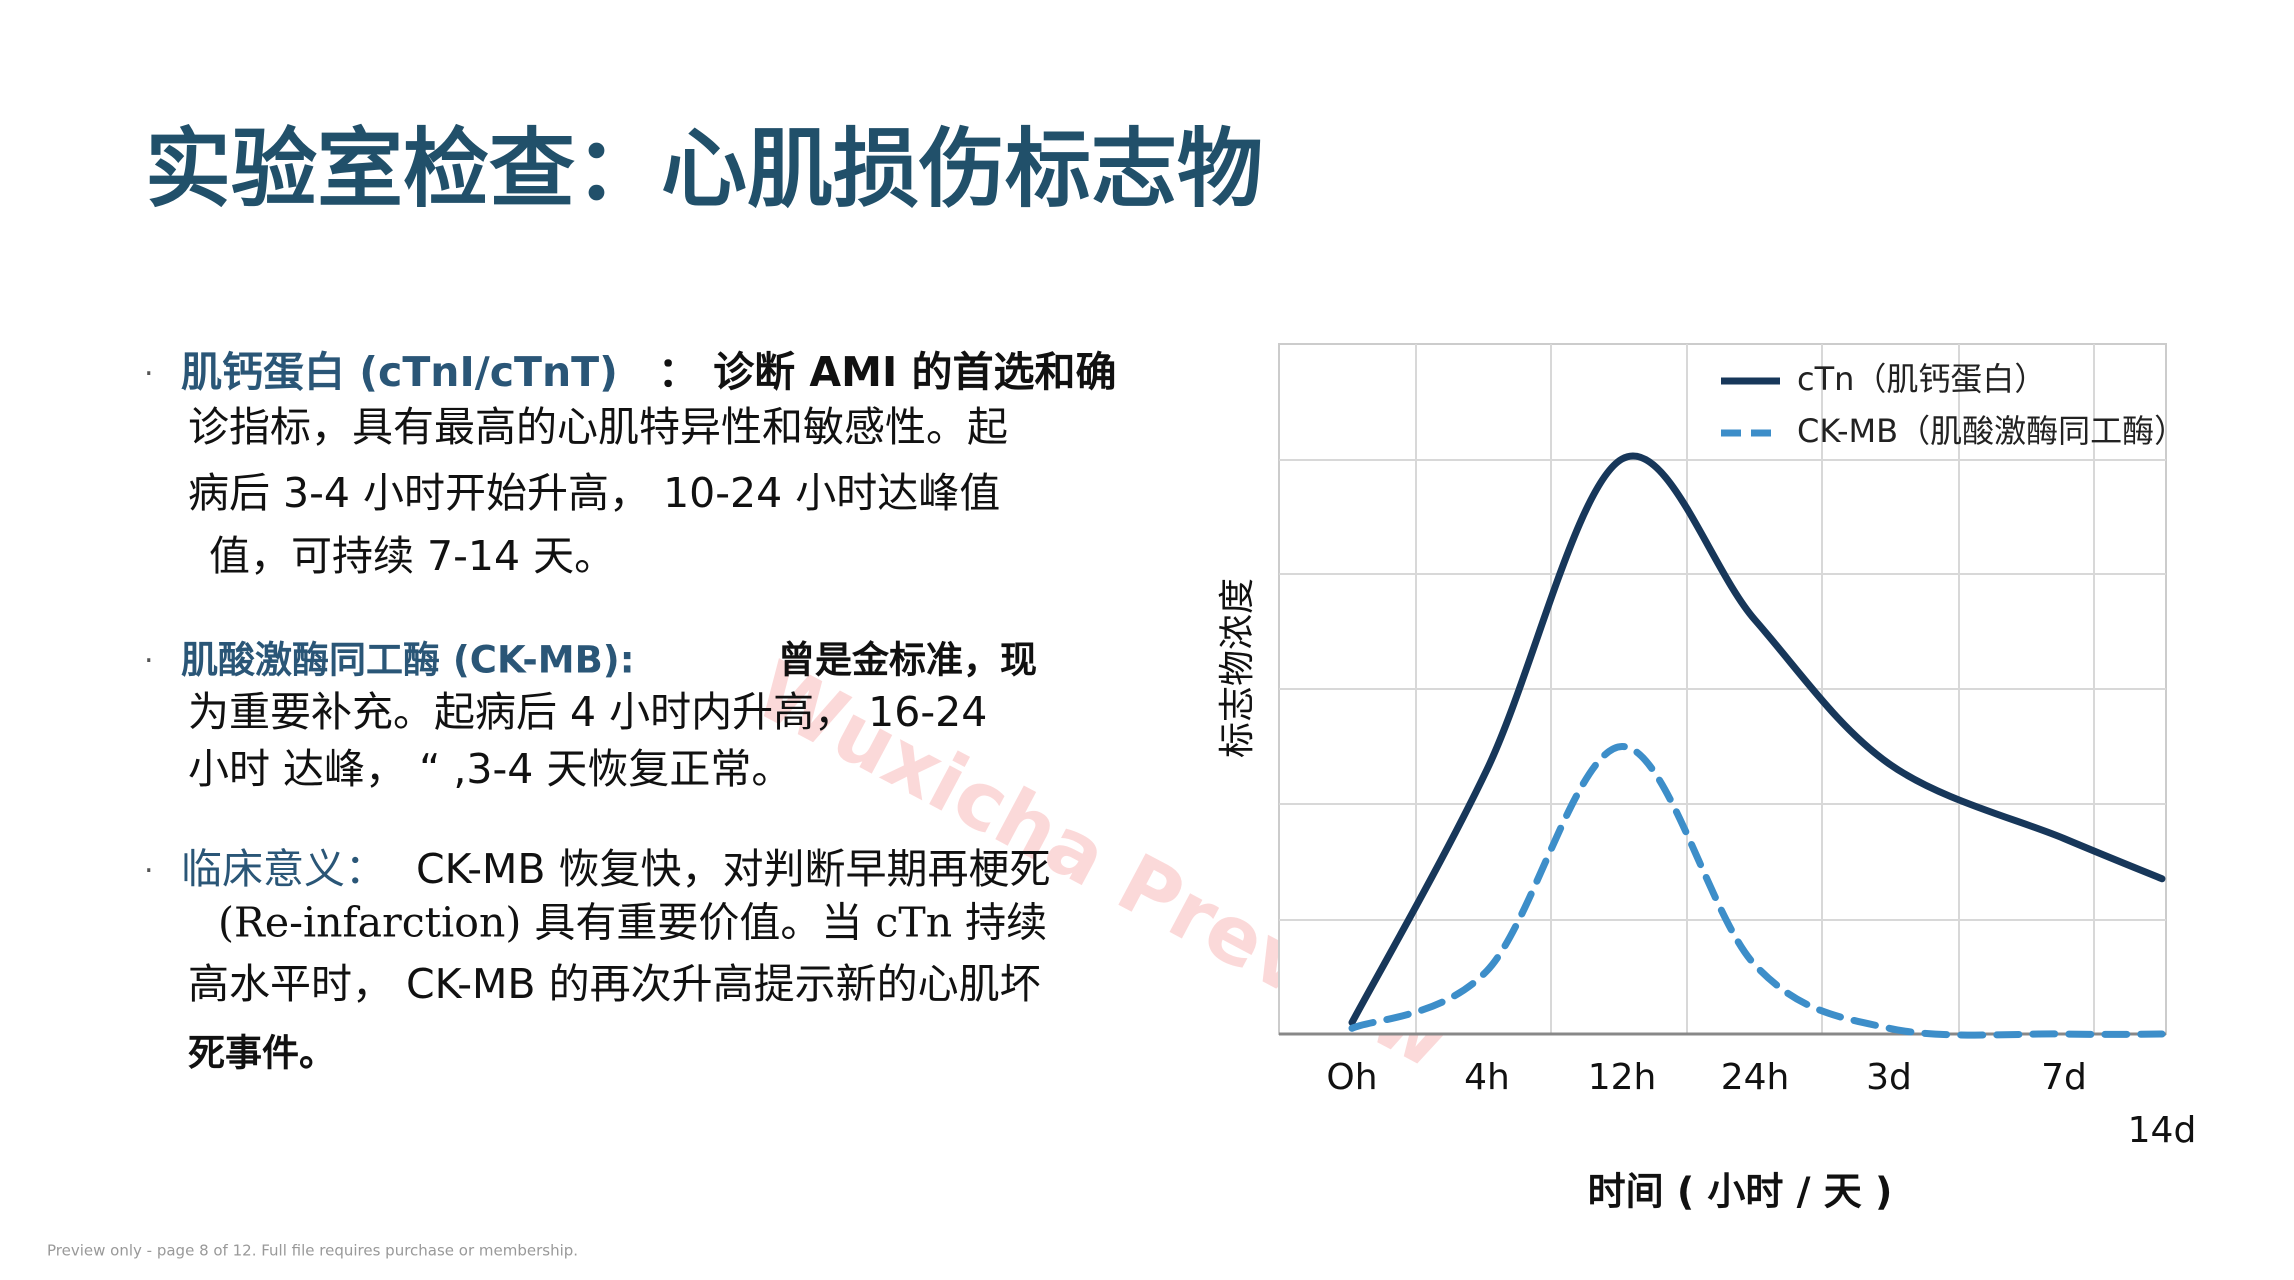 This screenshot has height=1280, width=2294. I want to click on heading: 肌钙蛋白 (cTnI/cTnT), so click(399, 372).